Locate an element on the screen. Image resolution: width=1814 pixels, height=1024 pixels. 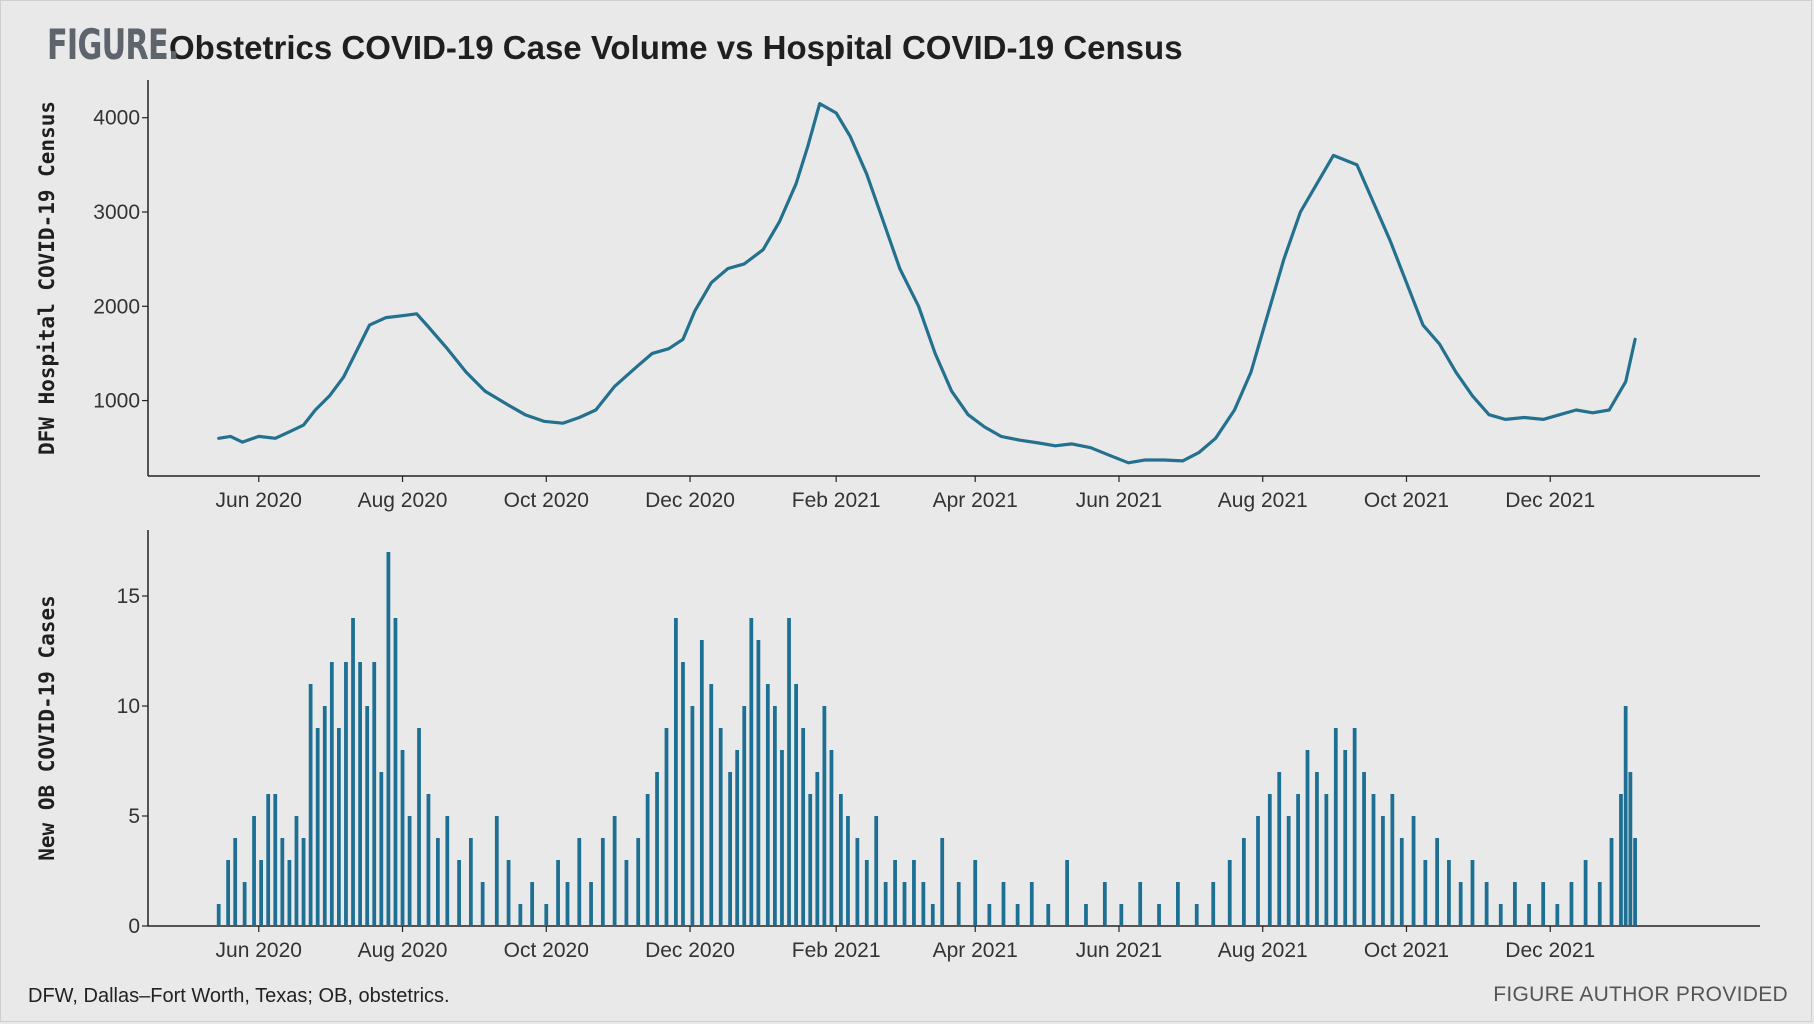
y-tick-label: 10 is located at coordinates (128, 706).